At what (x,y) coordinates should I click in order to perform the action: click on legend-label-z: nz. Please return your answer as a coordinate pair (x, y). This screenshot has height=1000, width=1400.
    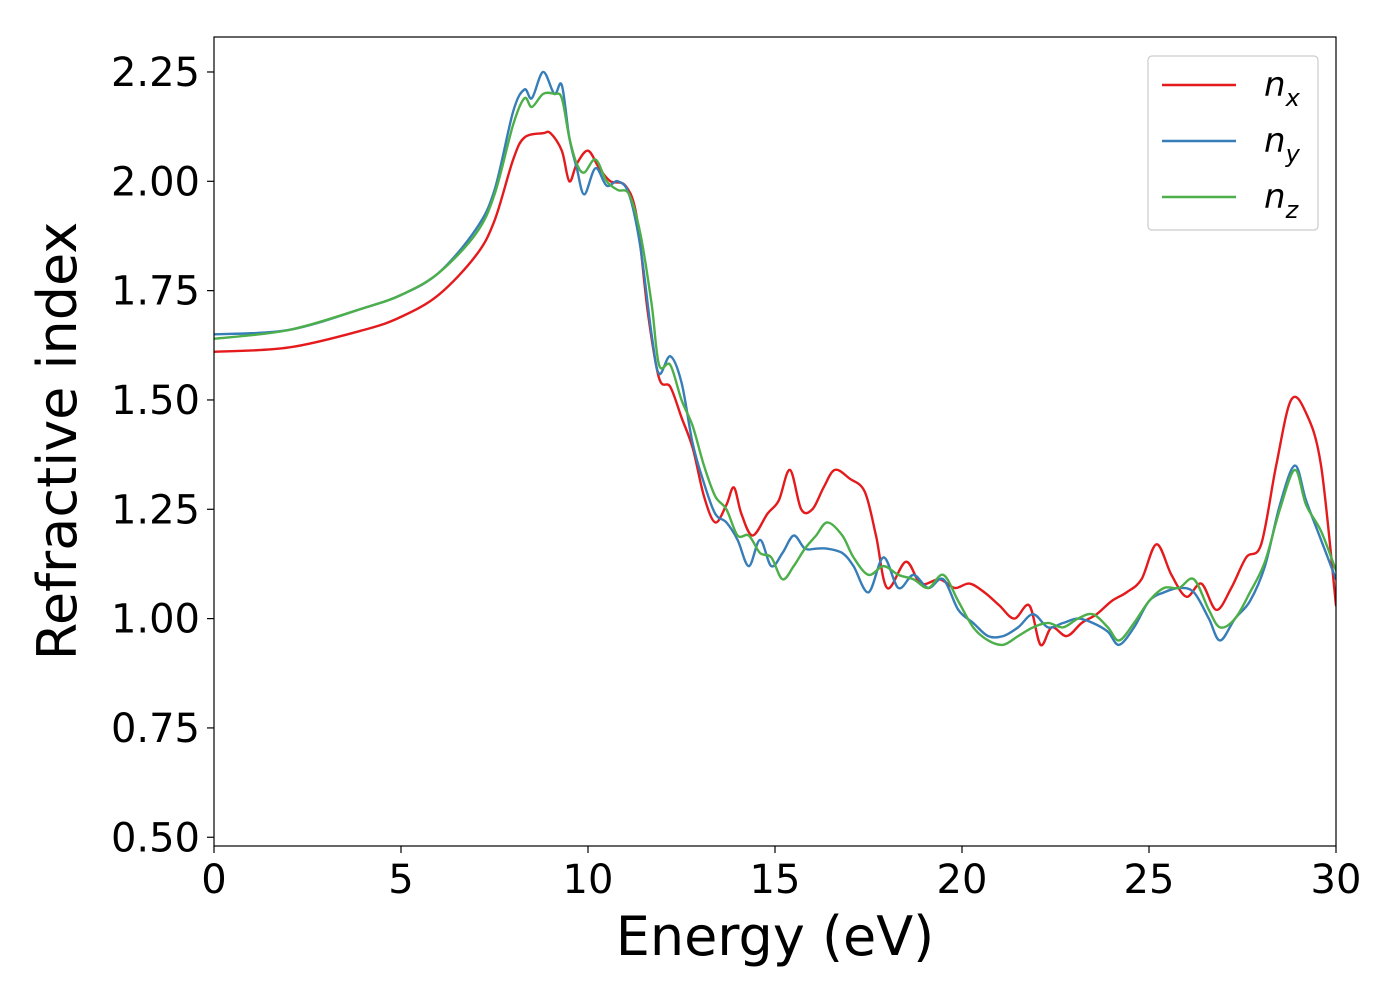
    Looking at the image, I should click on (1282, 200).